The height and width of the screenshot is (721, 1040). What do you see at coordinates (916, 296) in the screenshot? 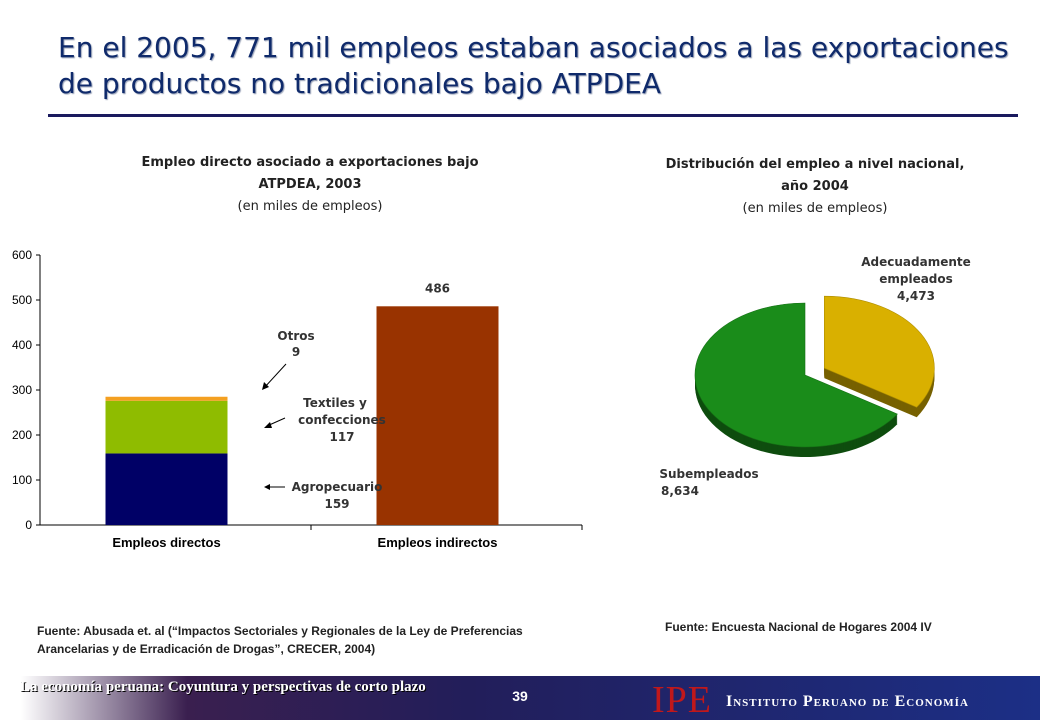
I see `pie-label-adecuado-value: 4,473` at bounding box center [916, 296].